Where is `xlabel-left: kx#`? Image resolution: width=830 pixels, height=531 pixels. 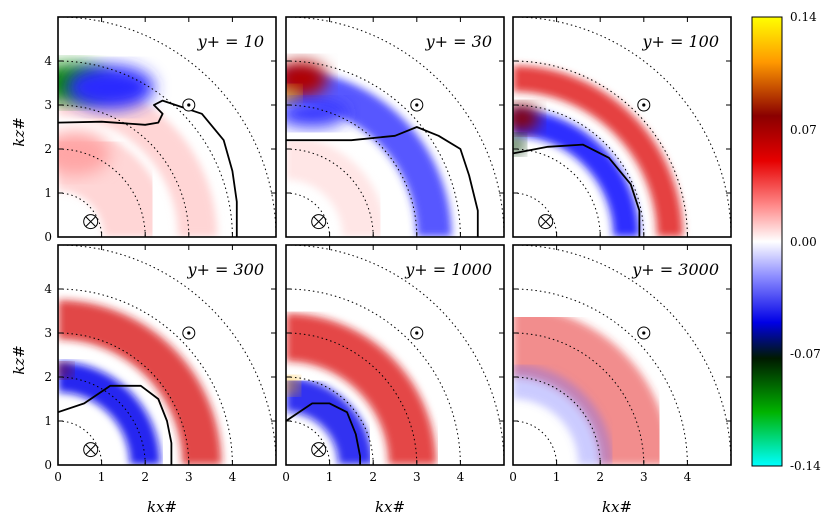 xlabel-left: kx# is located at coordinates (162, 507).